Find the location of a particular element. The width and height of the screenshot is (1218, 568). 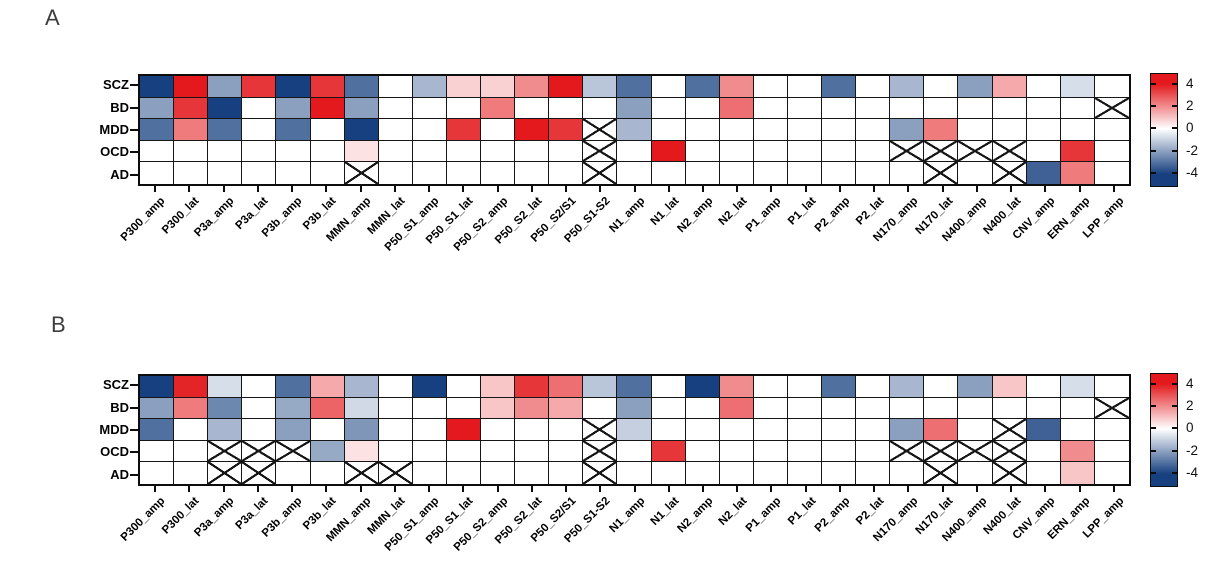

panel-b-label: B is located at coordinates (58, 324).